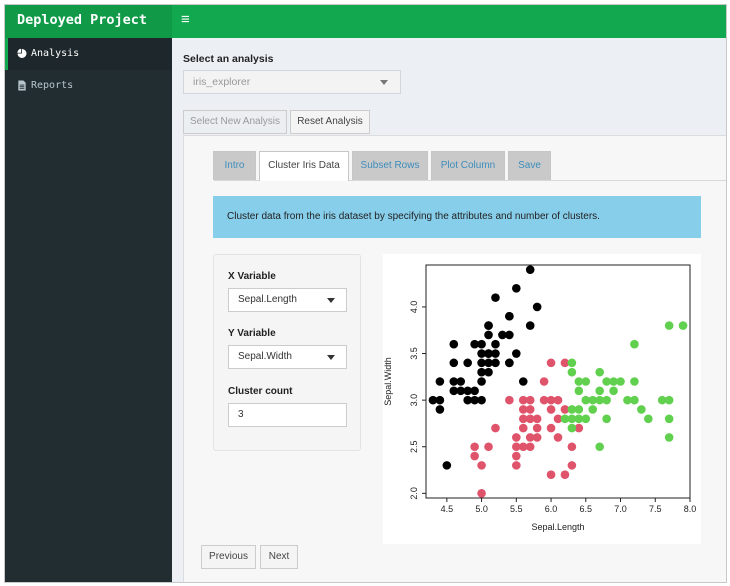 Image resolution: width=730 pixels, height=586 pixels. I want to click on previous-button: Previous, so click(228, 557).